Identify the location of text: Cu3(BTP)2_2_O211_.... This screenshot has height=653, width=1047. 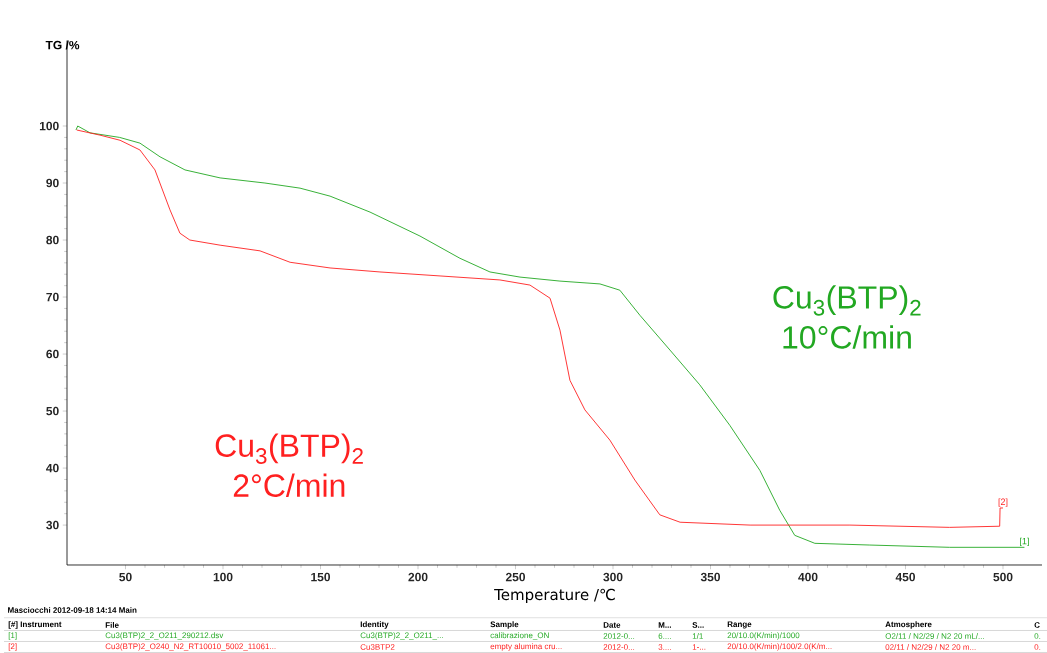
(401, 636).